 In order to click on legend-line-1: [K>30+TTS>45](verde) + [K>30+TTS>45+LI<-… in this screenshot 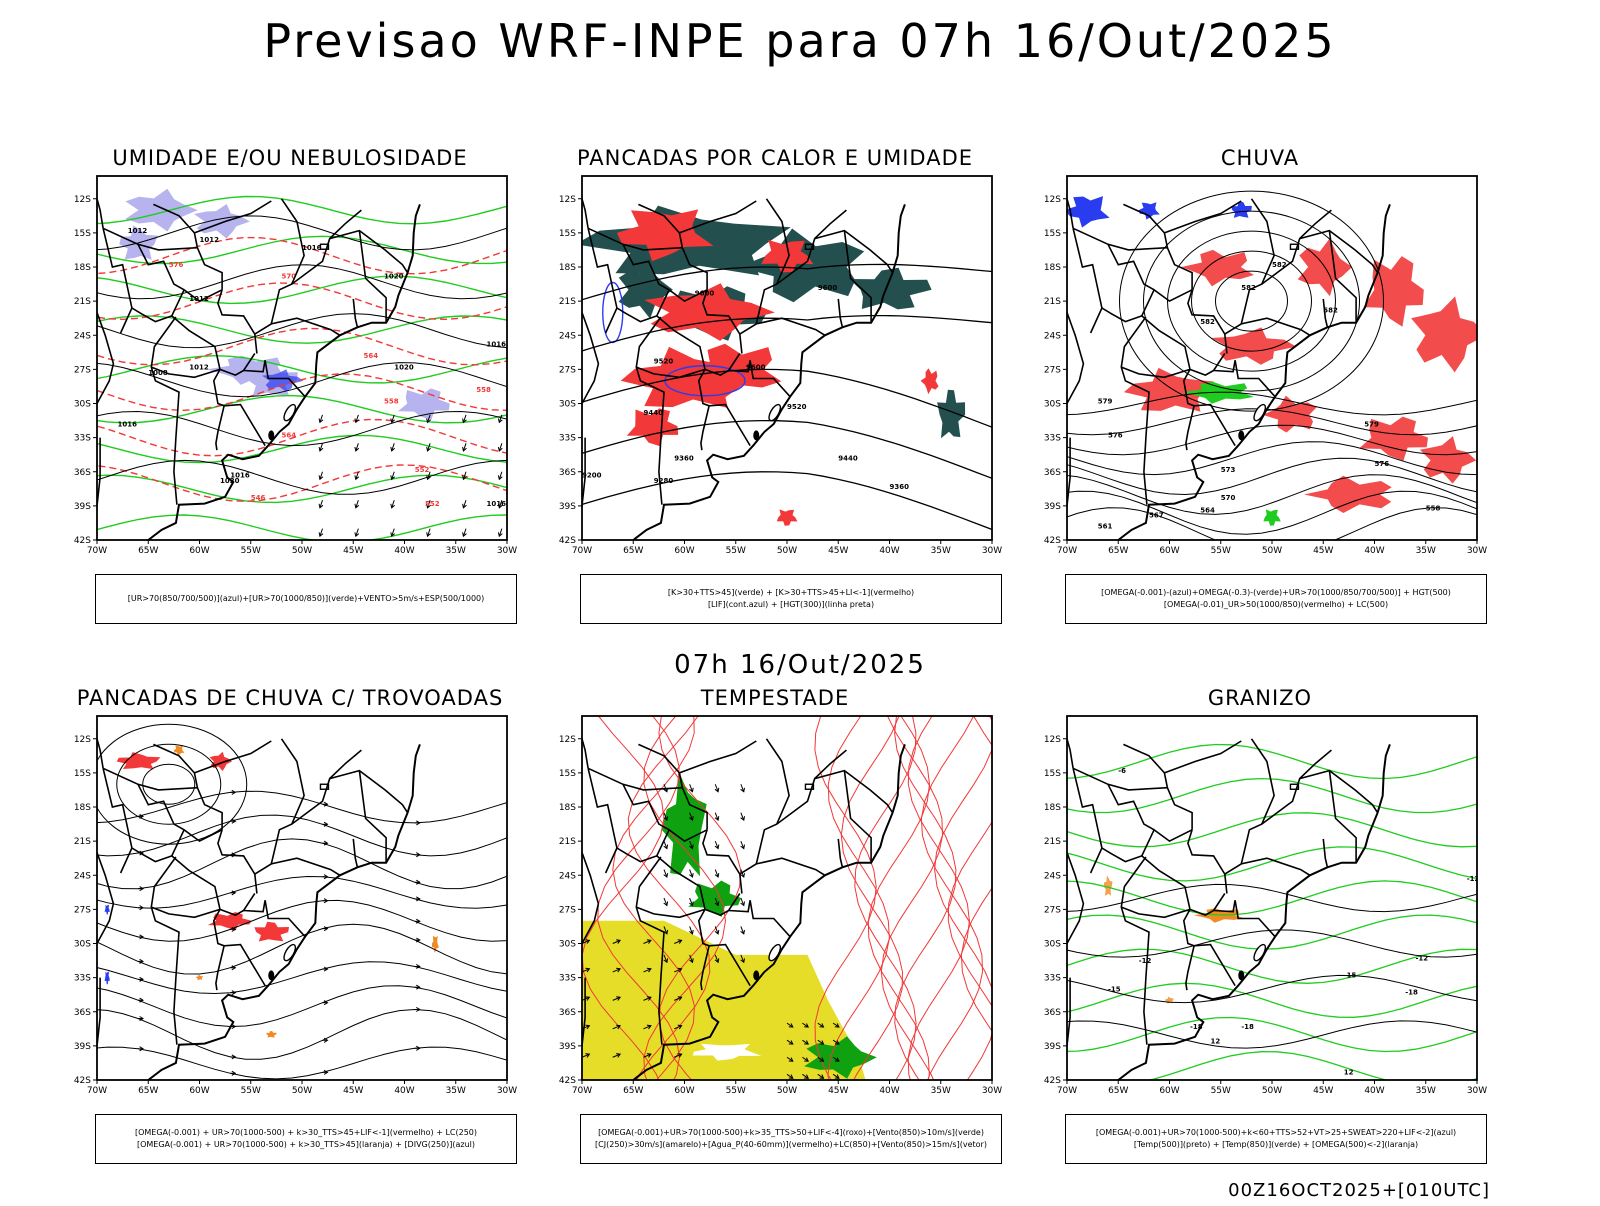, I will do `click(791, 592)`.